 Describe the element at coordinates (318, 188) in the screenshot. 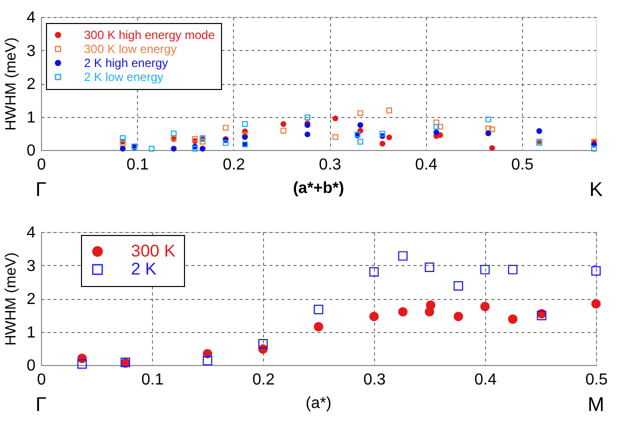

I see `x-axis-title: (a*+b*)` at that location.